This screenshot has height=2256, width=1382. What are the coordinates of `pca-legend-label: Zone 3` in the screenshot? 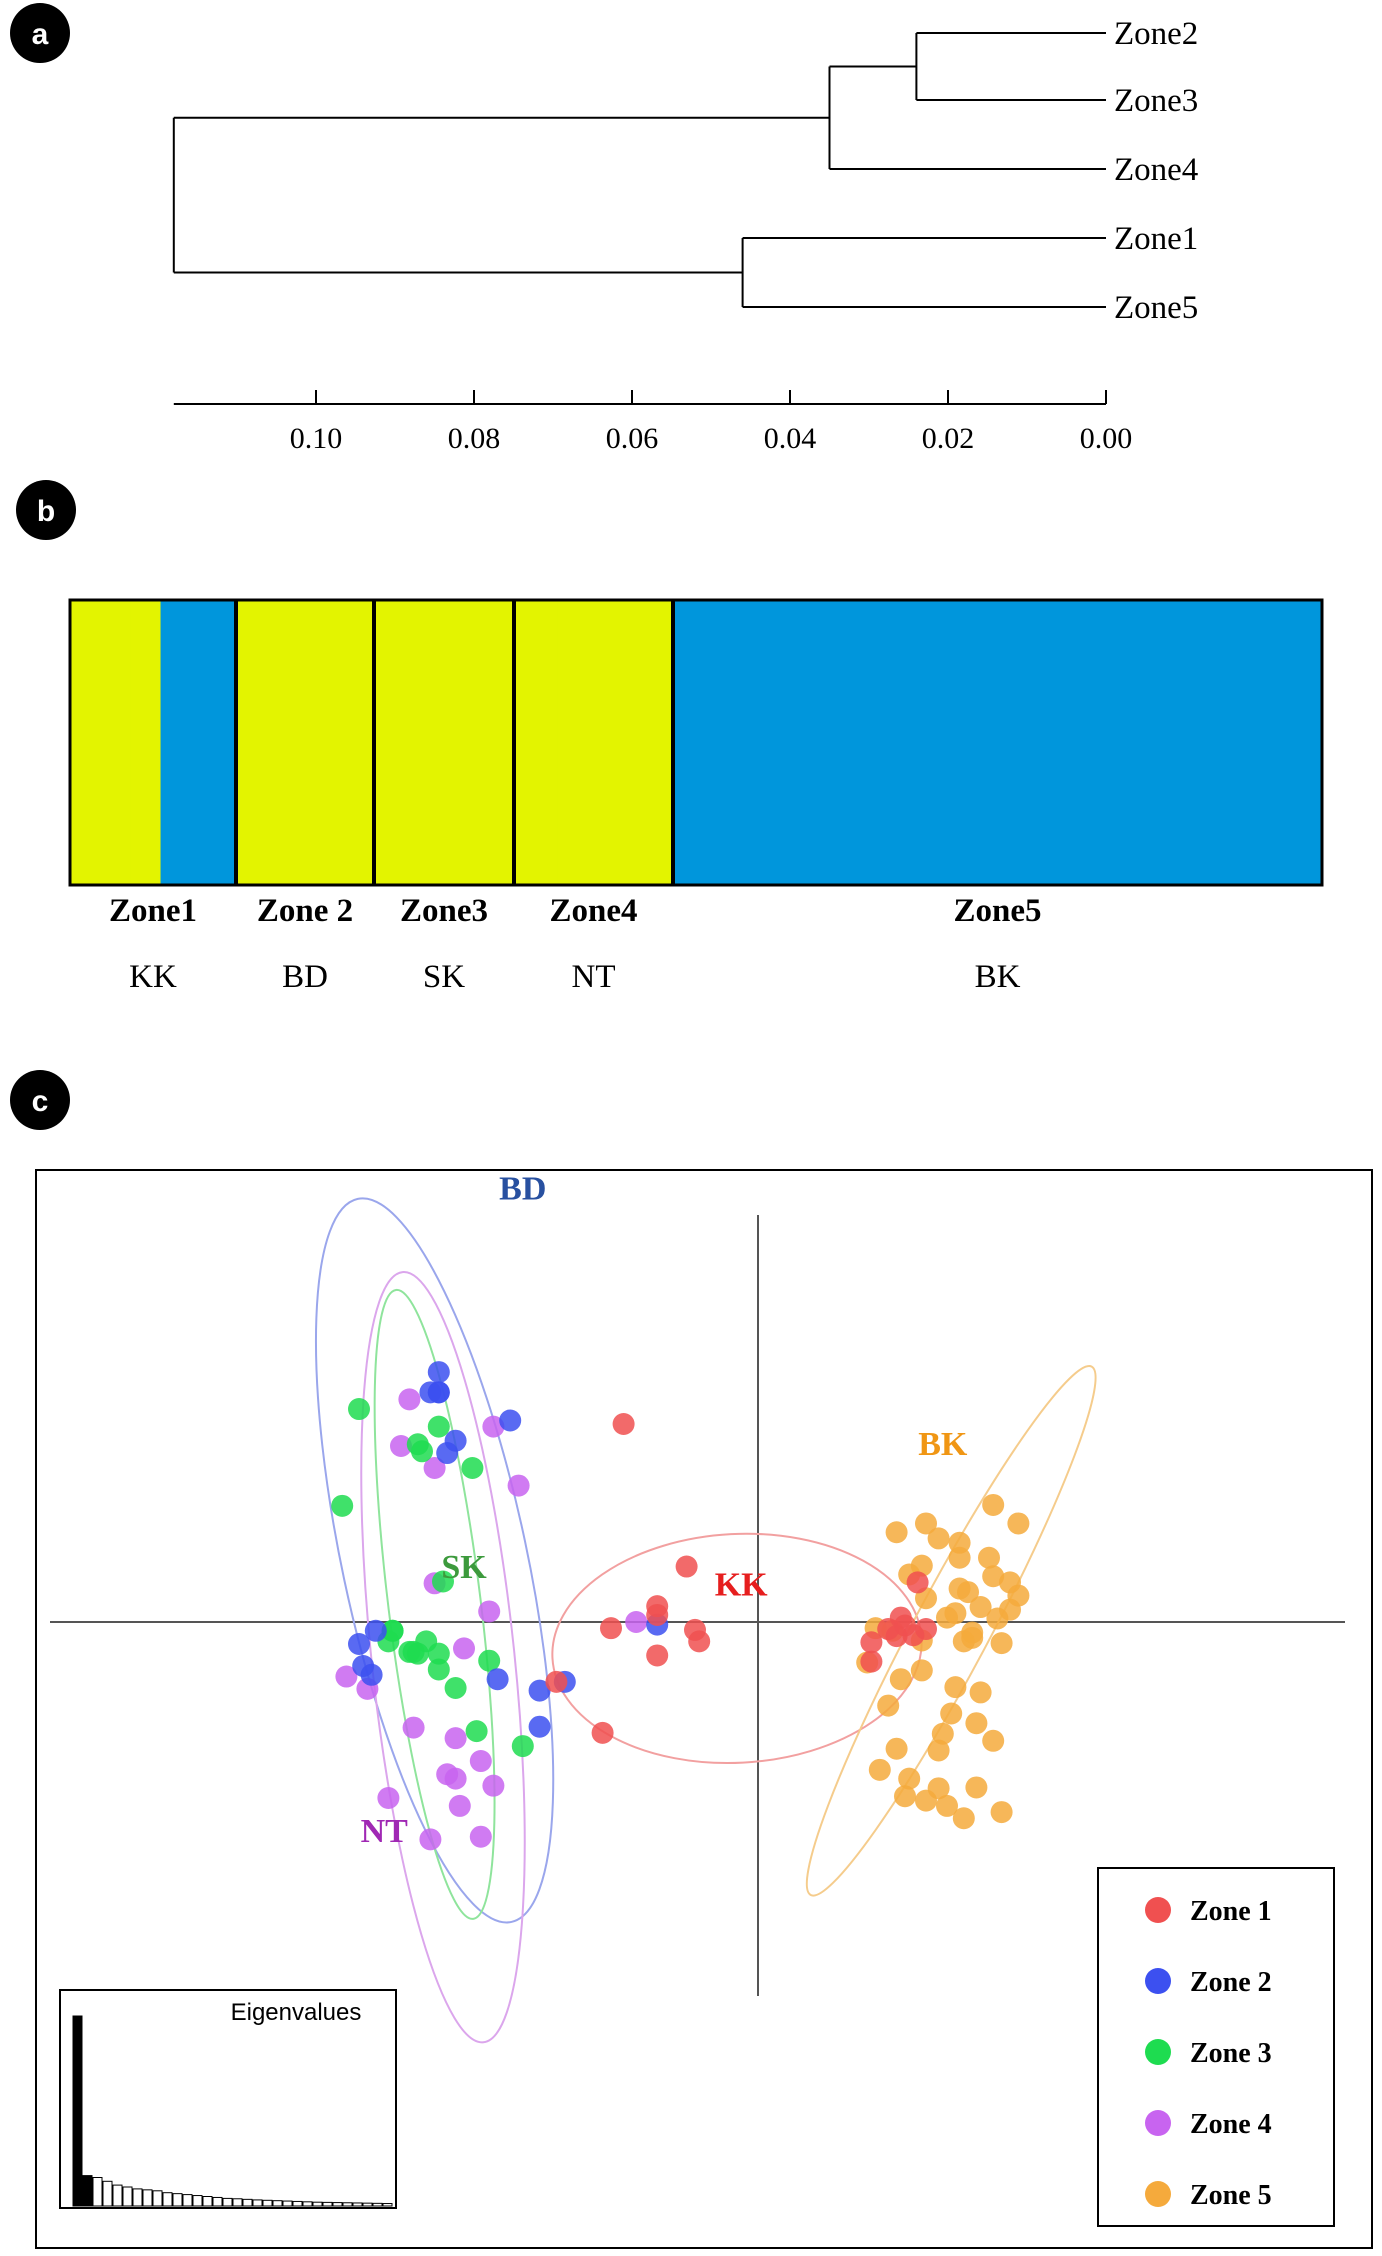 It's located at (1231, 2053).